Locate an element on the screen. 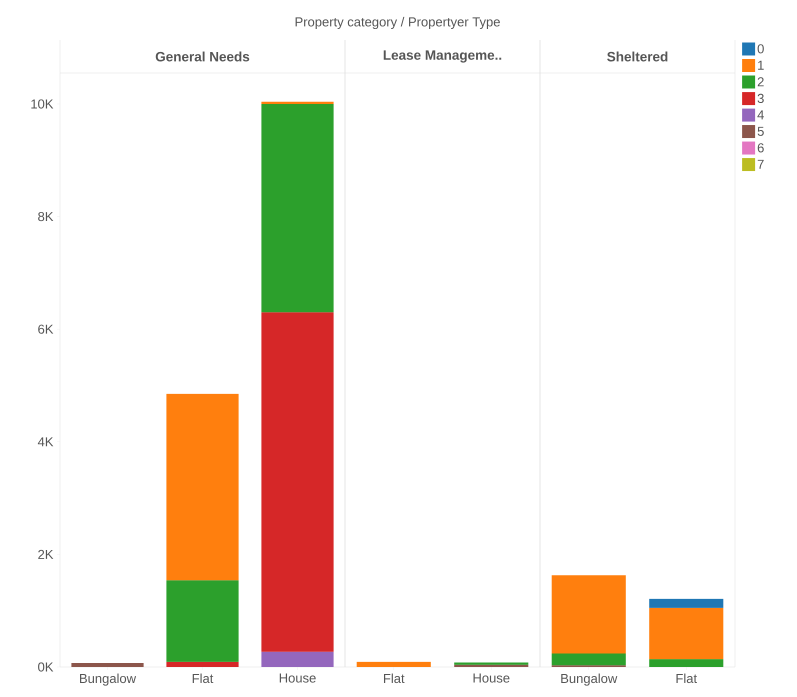 Image resolution: width=797 pixels, height=697 pixels. y-tick-label: 8K is located at coordinates (46, 217).